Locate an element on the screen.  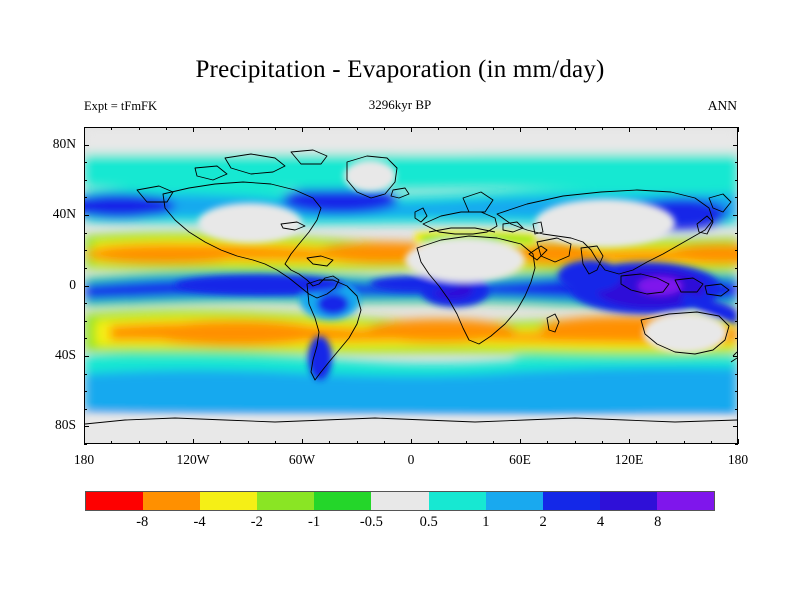
y-axis-tick-label: 0 is located at coordinates (72, 284).